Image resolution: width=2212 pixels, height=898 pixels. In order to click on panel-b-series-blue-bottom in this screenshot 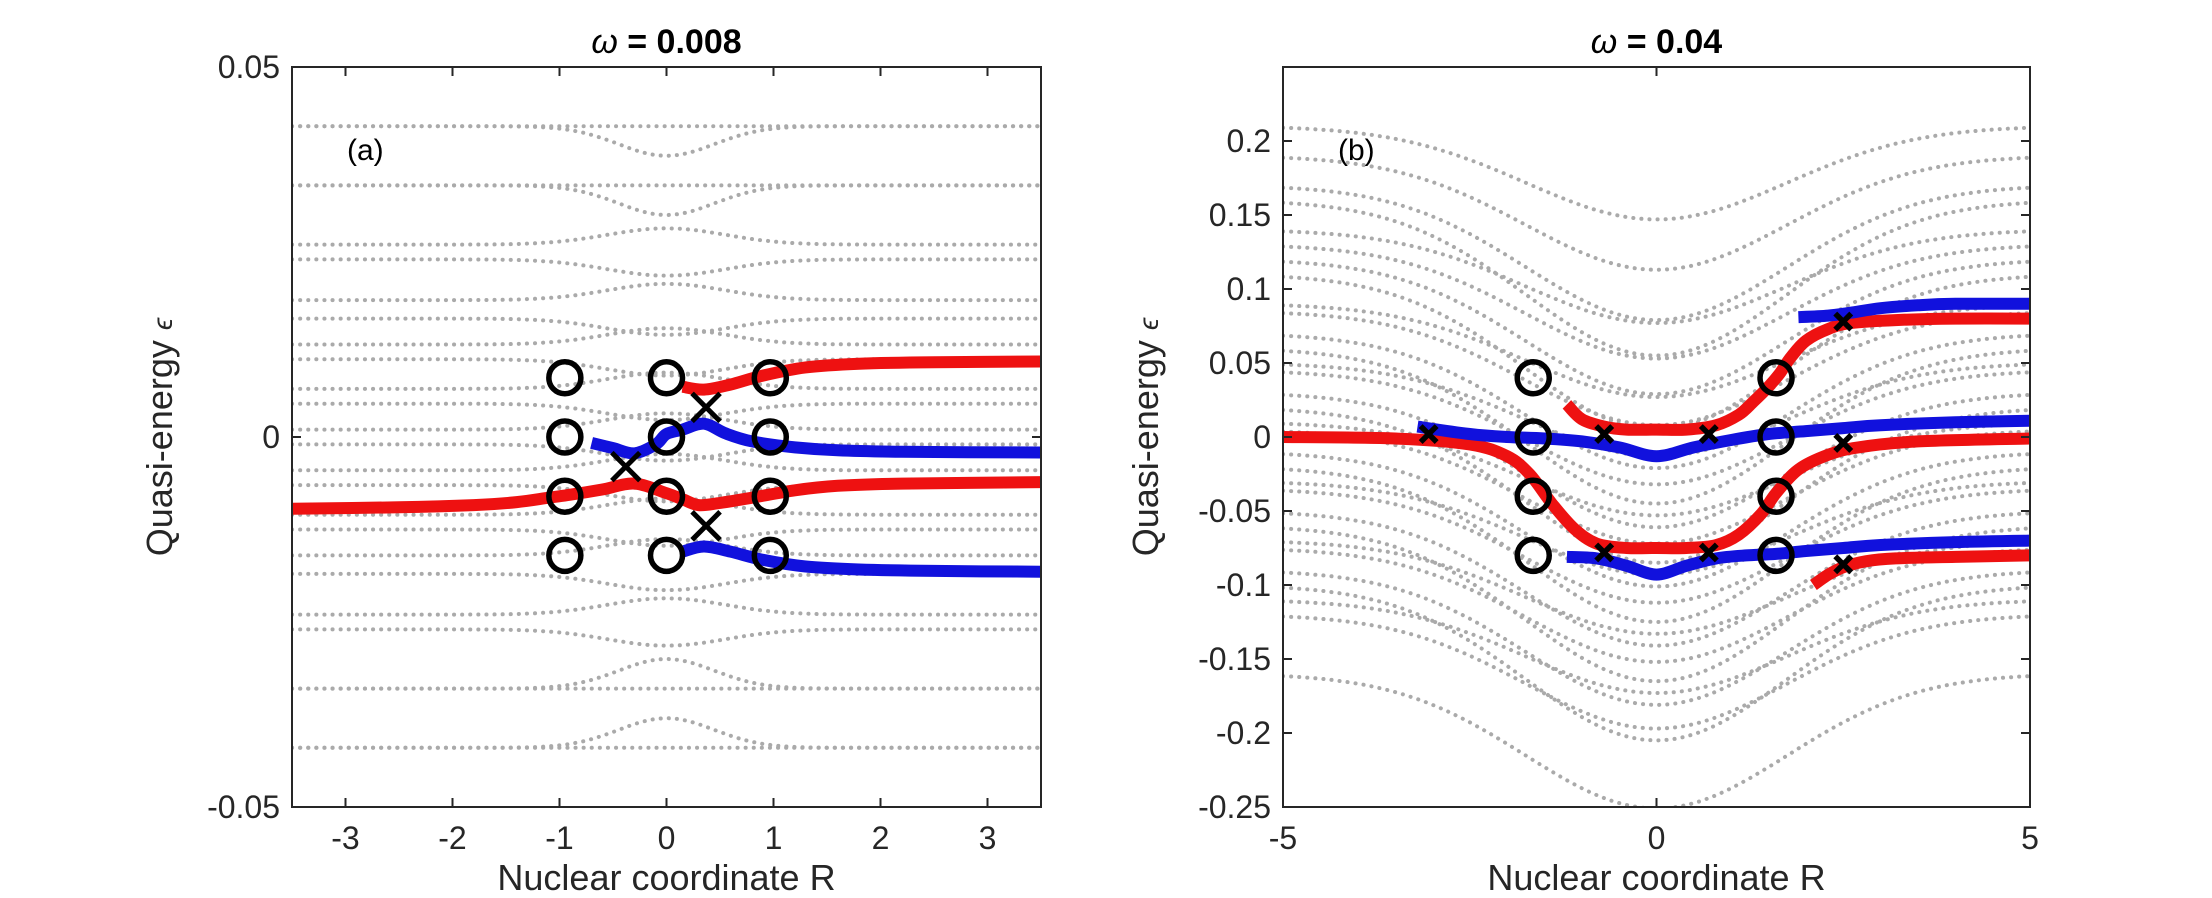, I will do `click(1798, 557)`.